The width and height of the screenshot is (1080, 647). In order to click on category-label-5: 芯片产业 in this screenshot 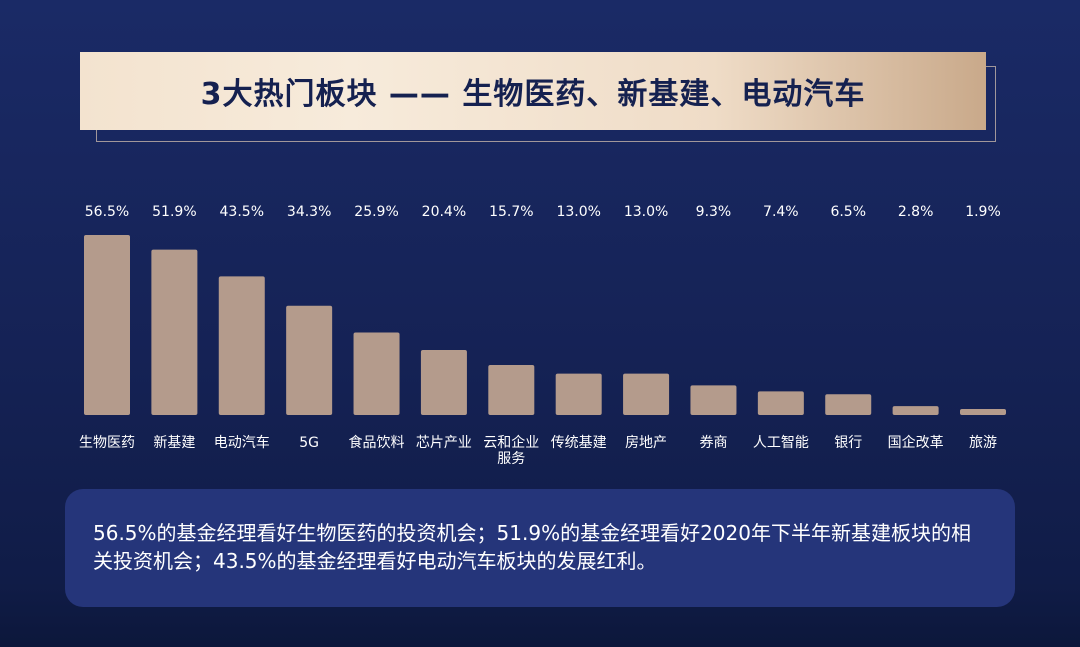, I will do `click(444, 443)`.